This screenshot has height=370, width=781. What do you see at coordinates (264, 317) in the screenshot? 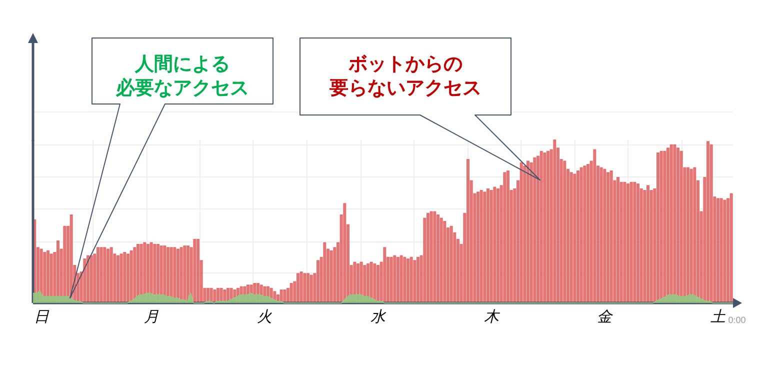
I see `x-tick-label: 火` at bounding box center [264, 317].